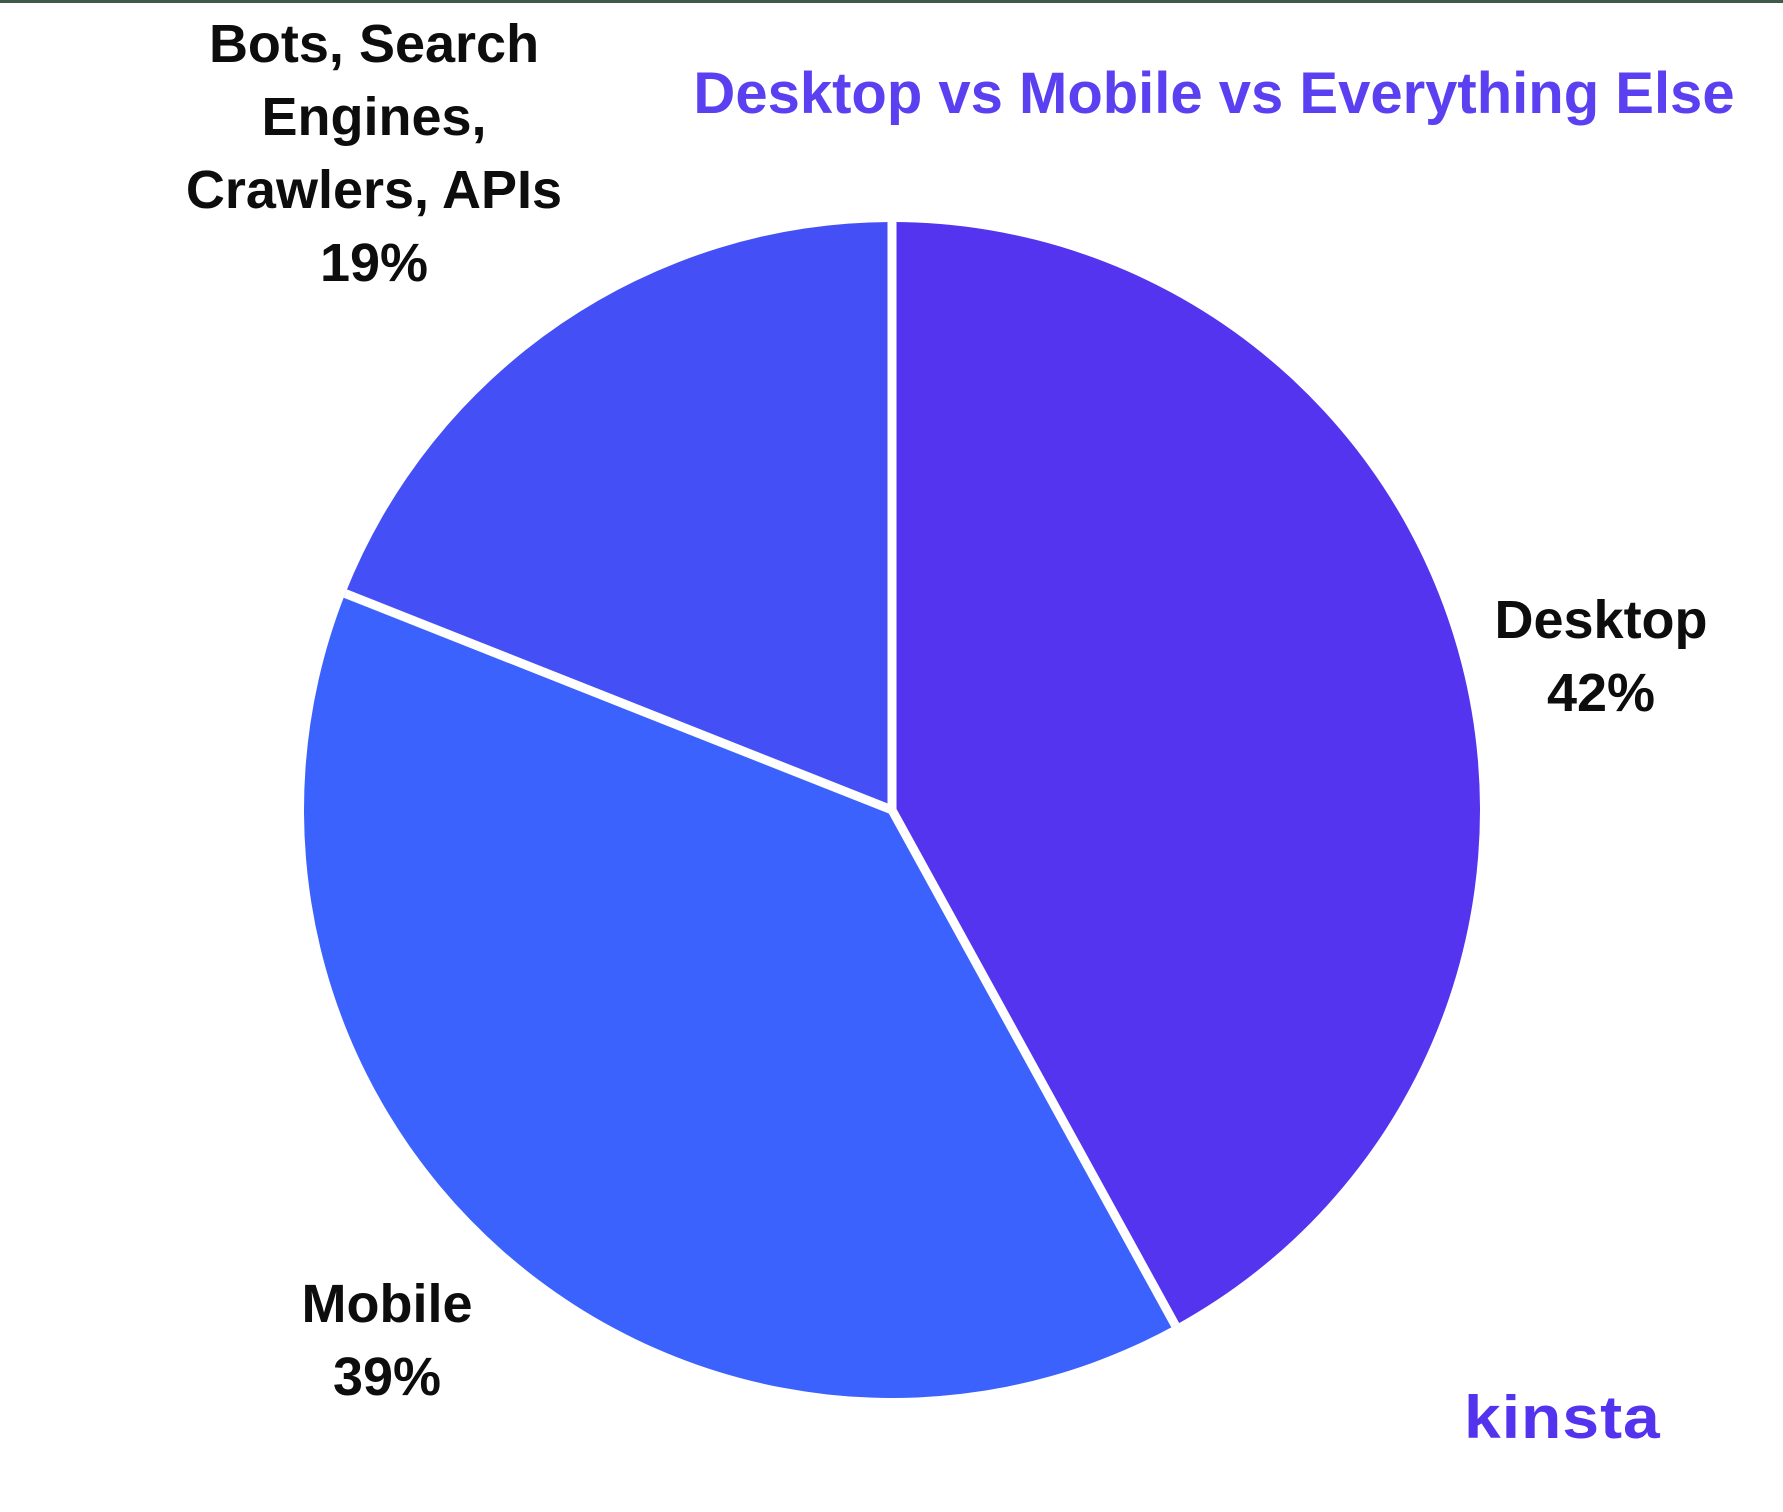 The width and height of the screenshot is (1783, 1512). Describe the element at coordinates (374, 117) in the screenshot. I see `slice-label-line: Engines,` at that location.